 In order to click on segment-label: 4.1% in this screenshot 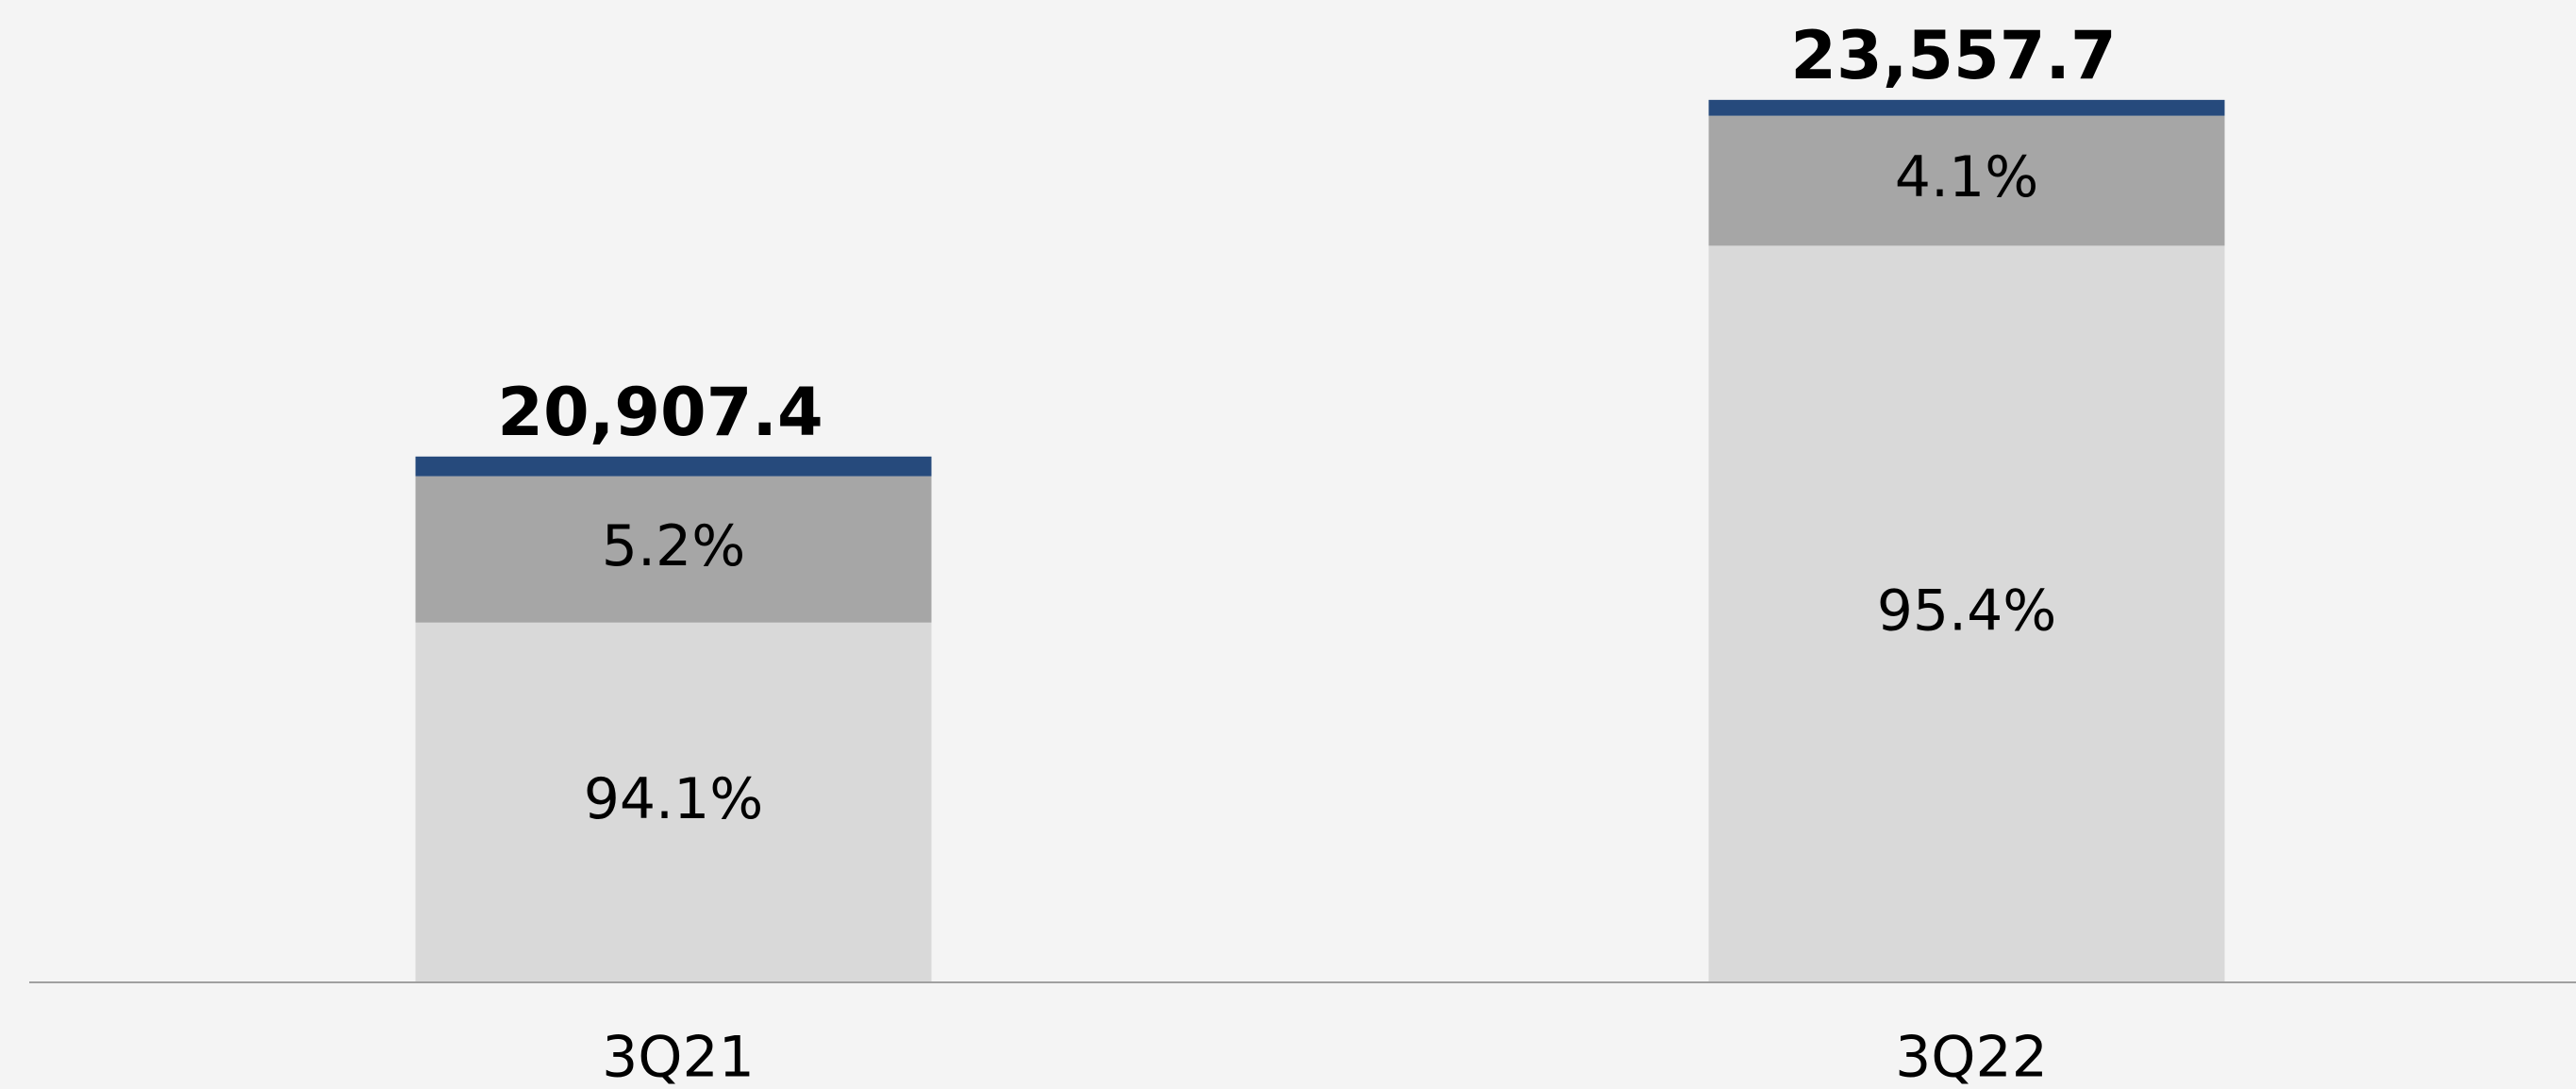, I will do `click(1967, 177)`.